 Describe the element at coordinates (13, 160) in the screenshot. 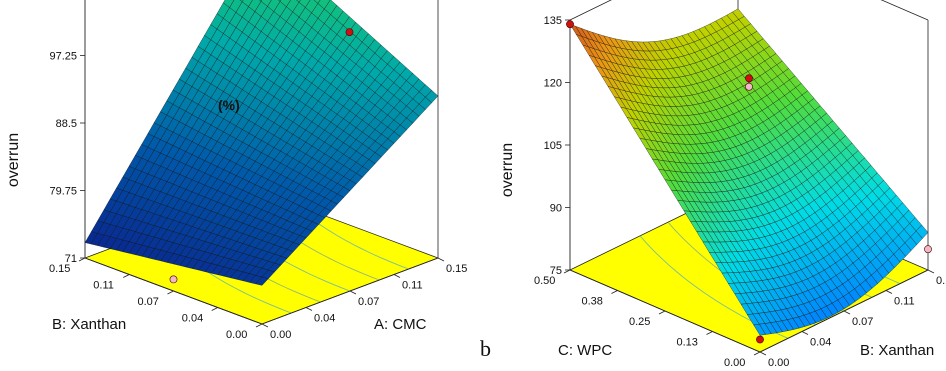

I see `zlabel-left: overrun` at that location.